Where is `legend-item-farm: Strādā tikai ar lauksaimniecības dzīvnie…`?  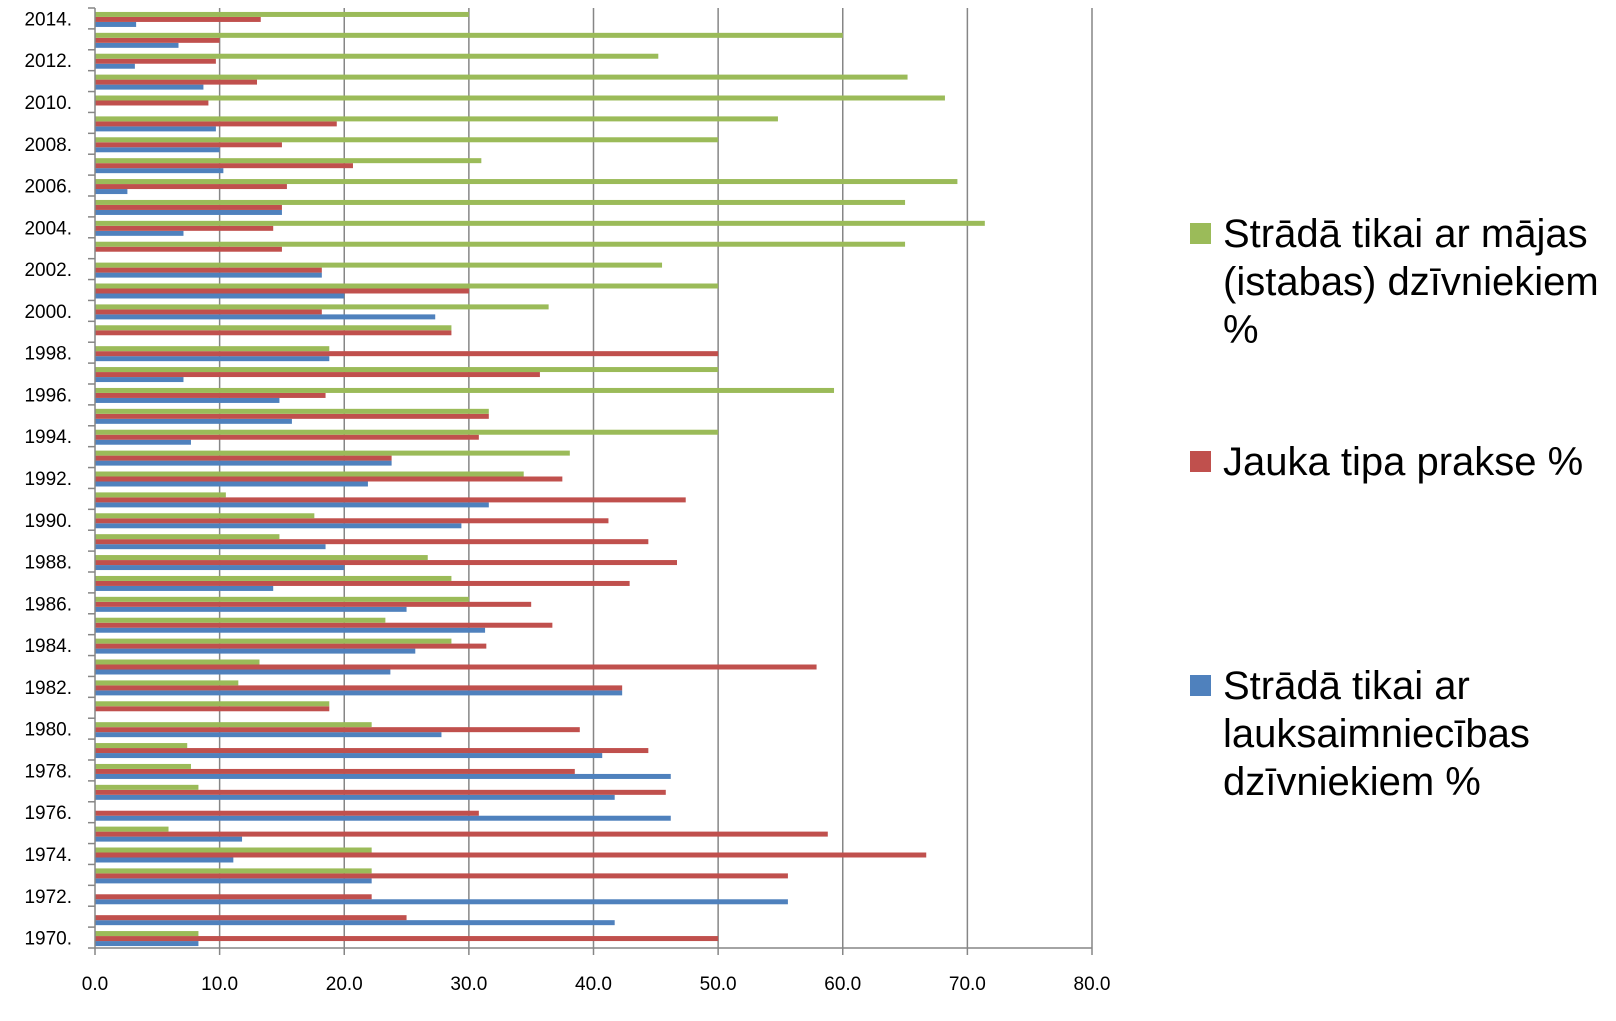
legend-item-farm: Strādā tikai ar lauksaimniecības dzīvnie… is located at coordinates (1401, 734).